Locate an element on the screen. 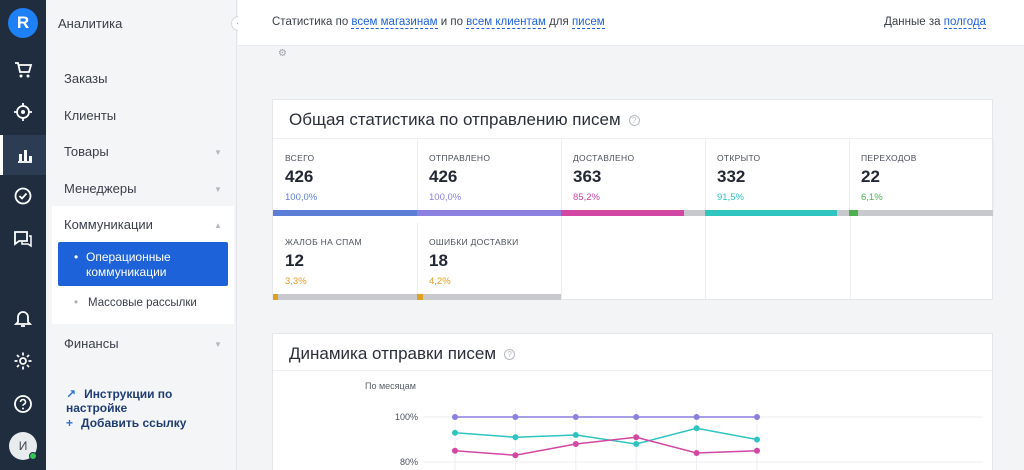  sidebar-subitem-label-line2: коммуникации is located at coordinates (126, 272).